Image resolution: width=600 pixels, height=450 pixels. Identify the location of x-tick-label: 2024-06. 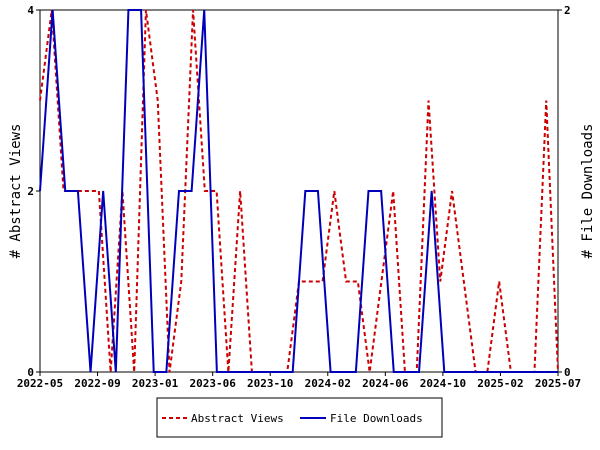
(385, 383).